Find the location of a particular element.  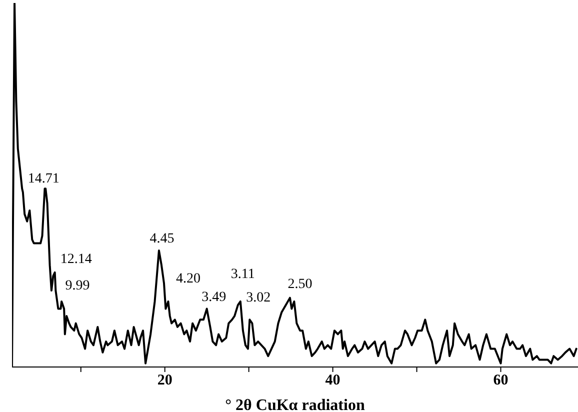

annotation: 4.20 is located at coordinates (188, 278).